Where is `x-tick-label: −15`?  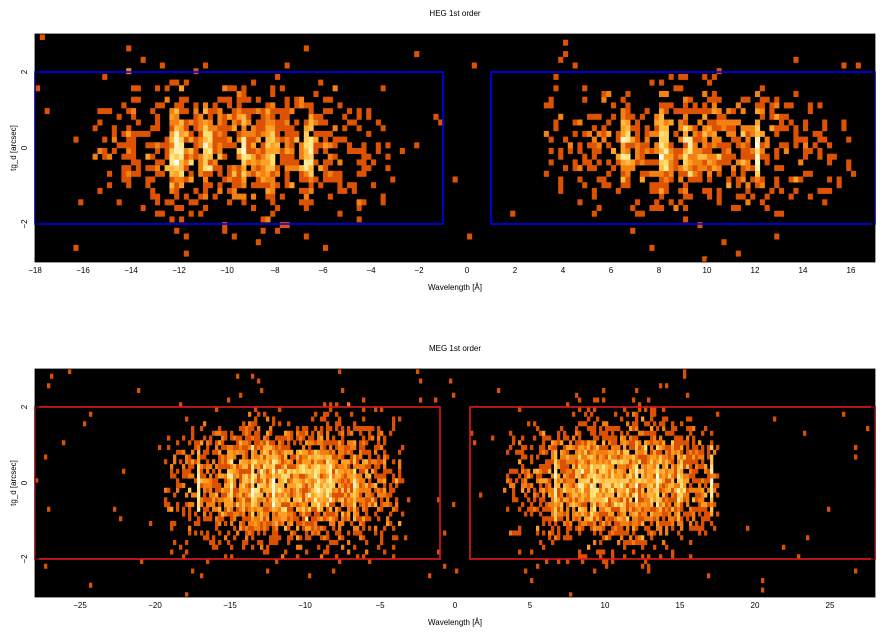 x-tick-label: −15 is located at coordinates (230, 605).